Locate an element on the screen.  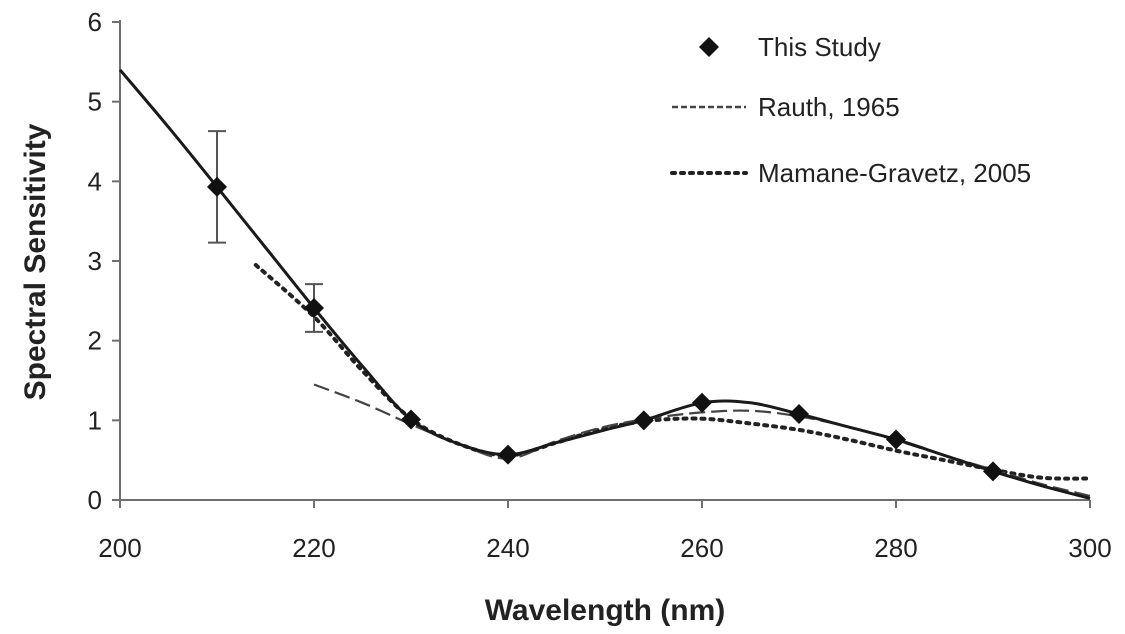
y-tick-label: 1 is located at coordinates (95, 420).